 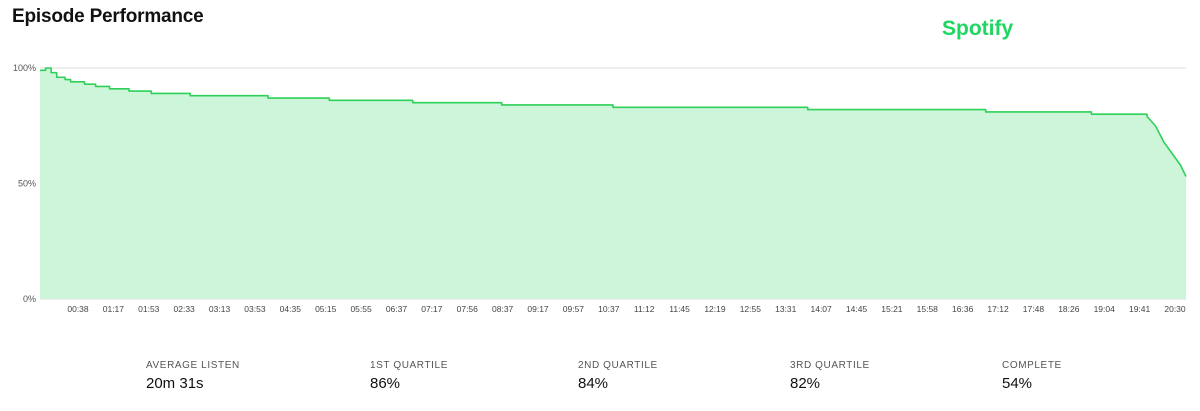 What do you see at coordinates (108, 16) in the screenshot?
I see `chart-title: Episode Performance` at bounding box center [108, 16].